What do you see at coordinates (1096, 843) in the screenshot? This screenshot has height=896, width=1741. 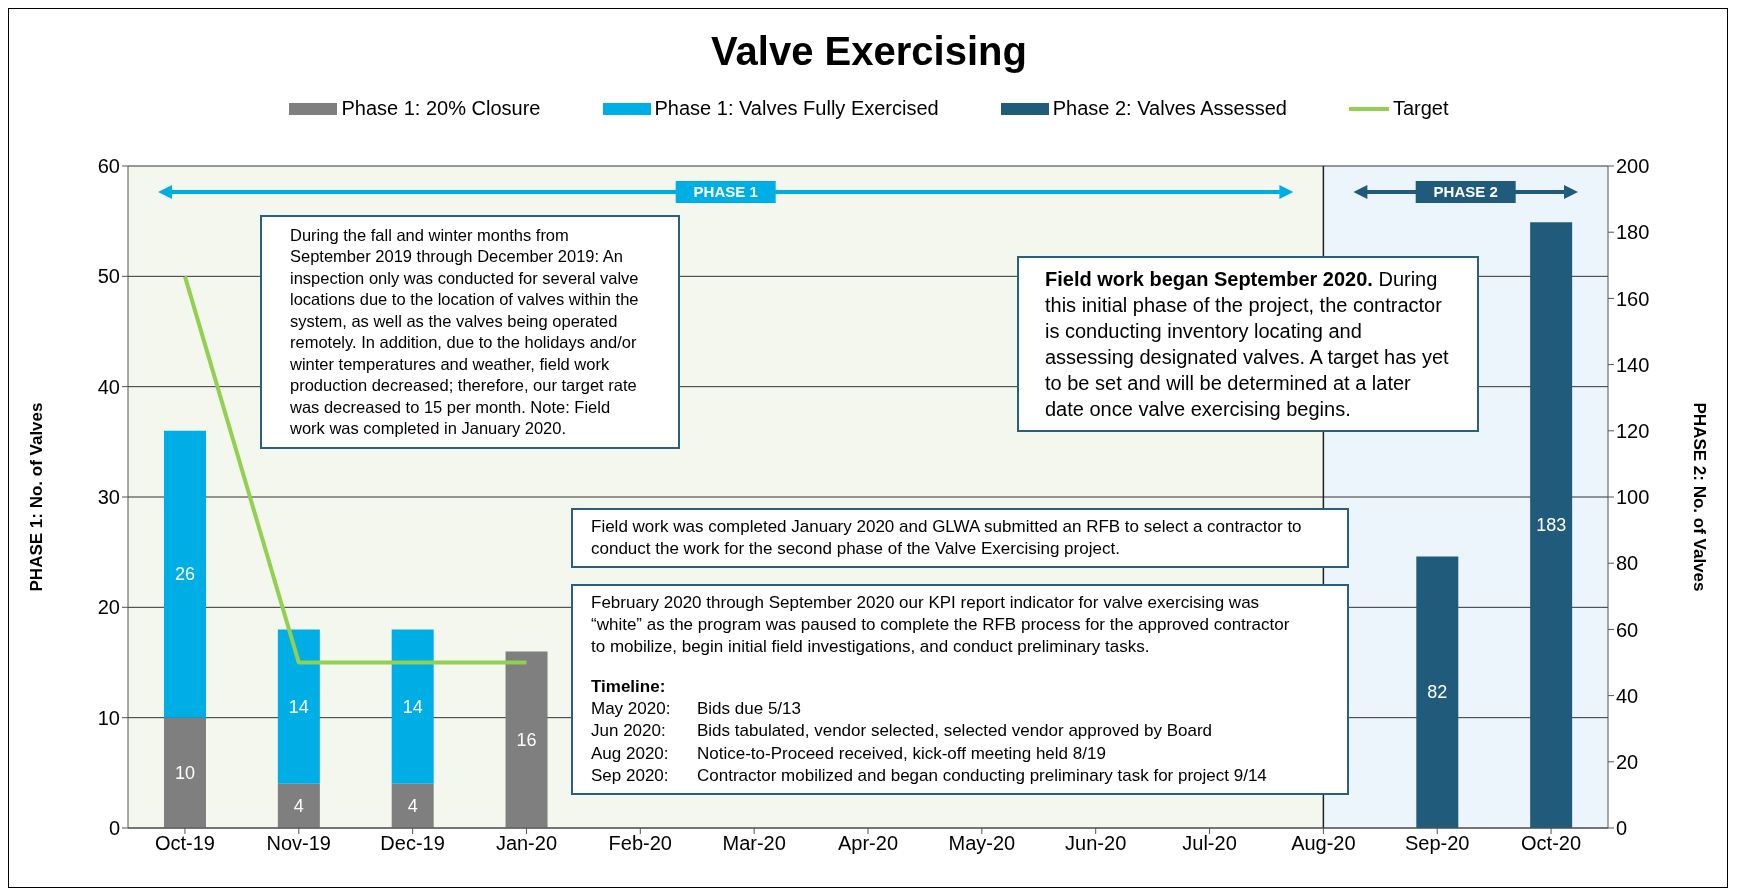 I see `x-tick-label: Jun-20` at bounding box center [1096, 843].